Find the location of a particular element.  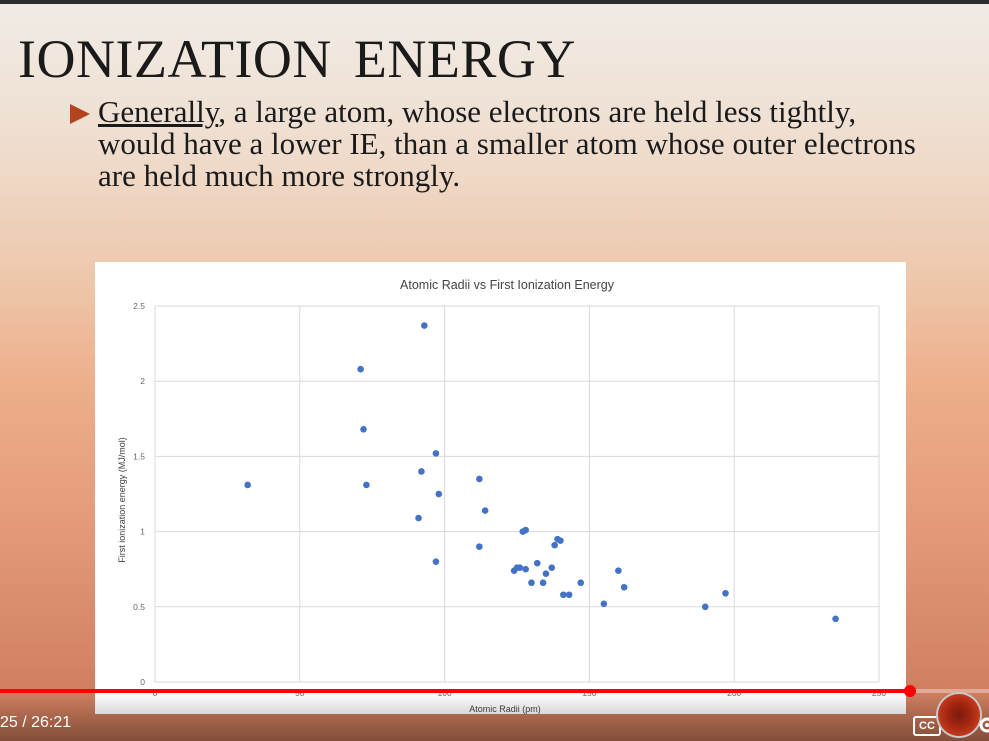

x-tick-label: 0 is located at coordinates (155, 693).